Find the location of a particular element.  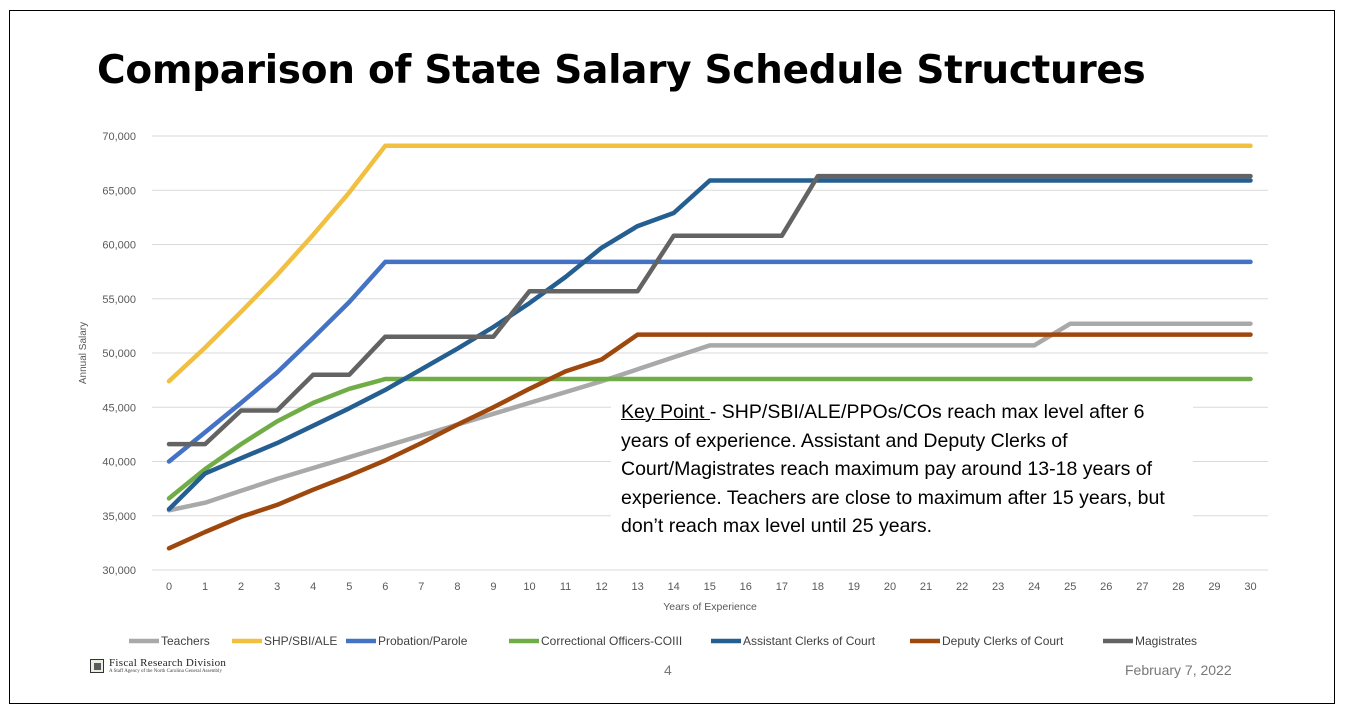

x-tick-label: 26 is located at coordinates (1106, 587).